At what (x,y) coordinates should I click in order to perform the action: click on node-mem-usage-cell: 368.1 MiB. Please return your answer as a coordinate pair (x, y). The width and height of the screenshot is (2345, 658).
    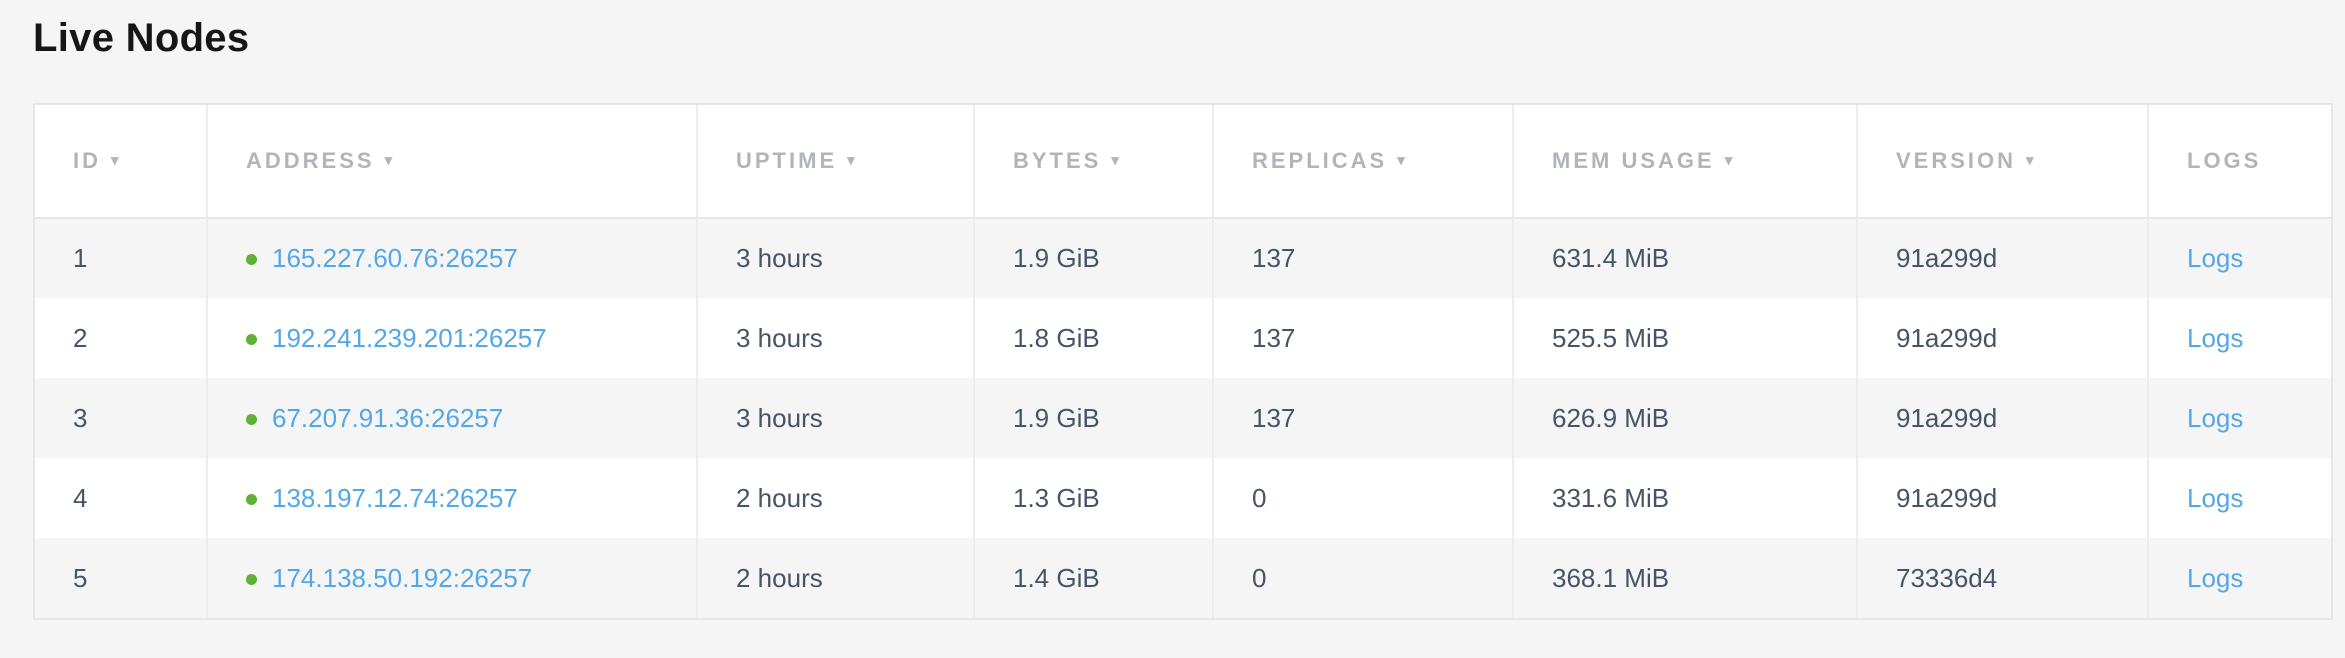
    Looking at the image, I should click on (1685, 578).